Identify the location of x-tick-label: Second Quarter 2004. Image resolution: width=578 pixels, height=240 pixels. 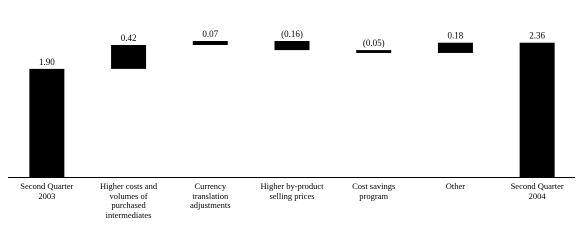
(537, 191).